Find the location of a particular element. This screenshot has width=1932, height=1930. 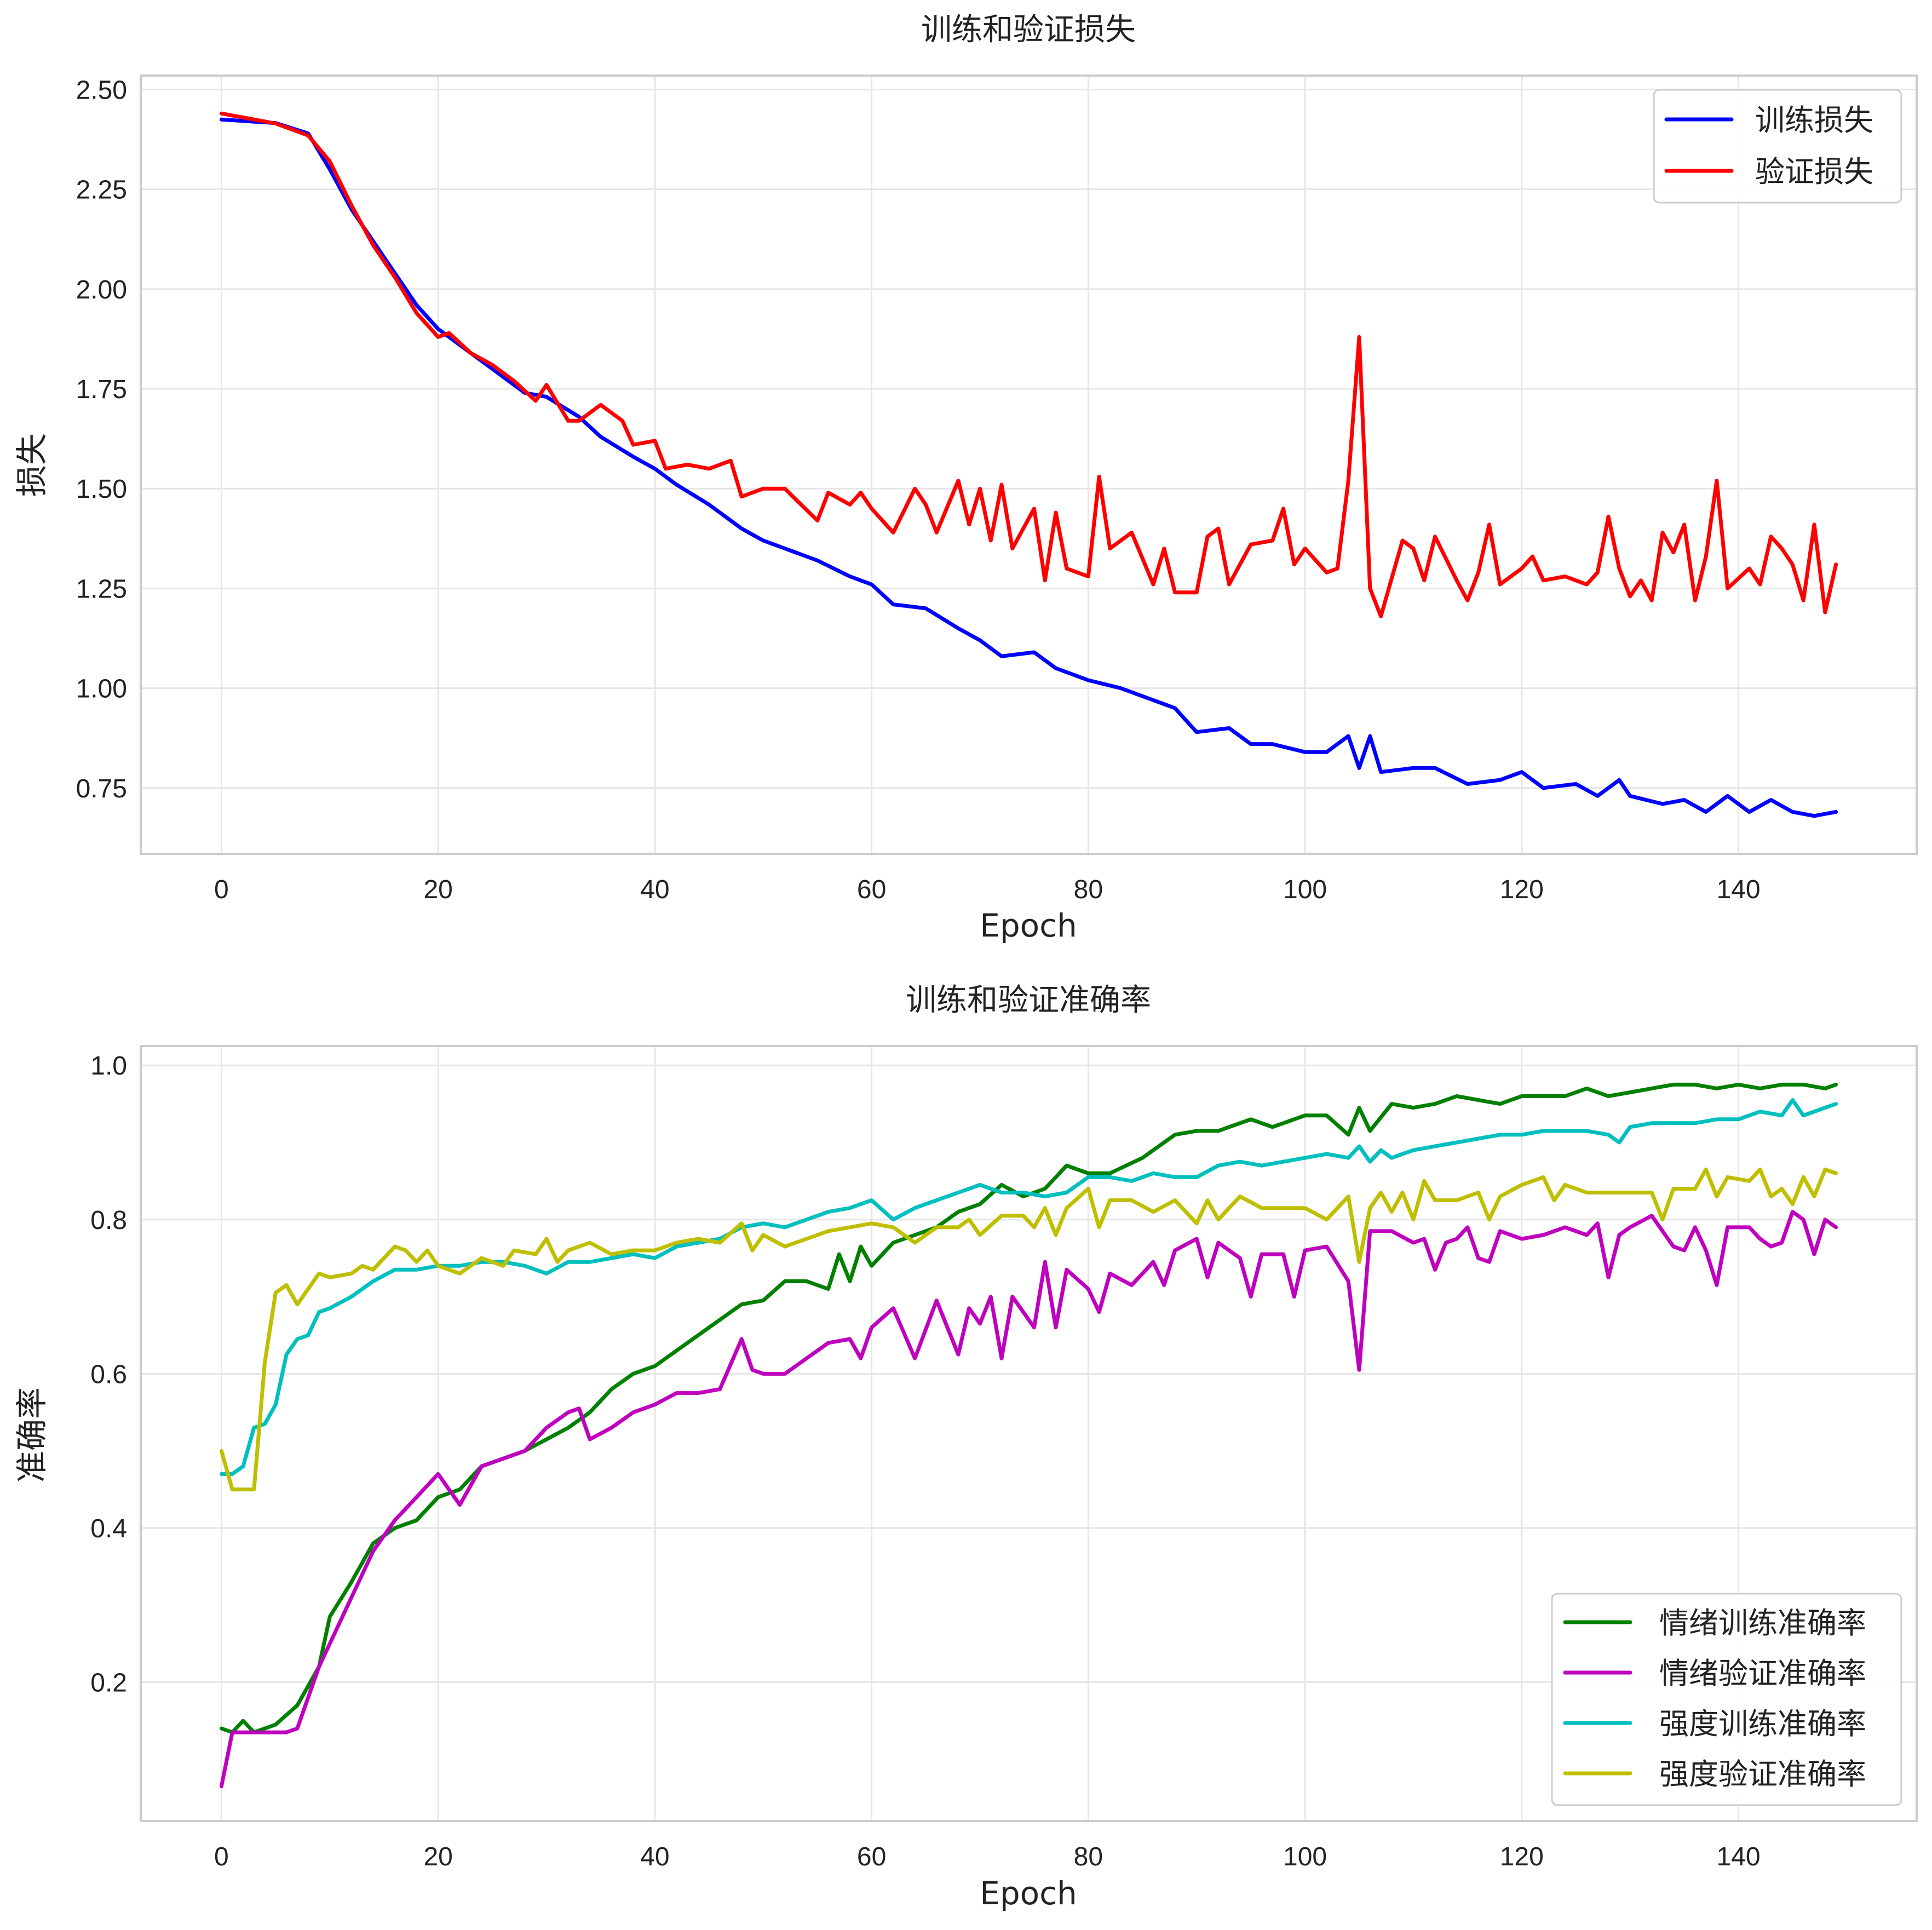

accuracy-y-axis-label: 准确率 is located at coordinates (32, 1435).